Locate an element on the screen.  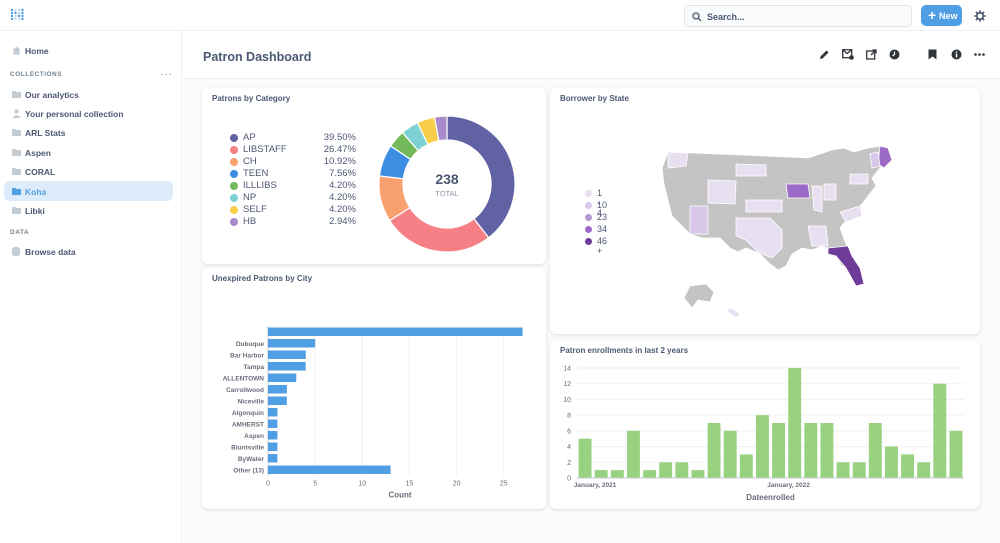
map-region-alaska is located at coordinates (699, 296).